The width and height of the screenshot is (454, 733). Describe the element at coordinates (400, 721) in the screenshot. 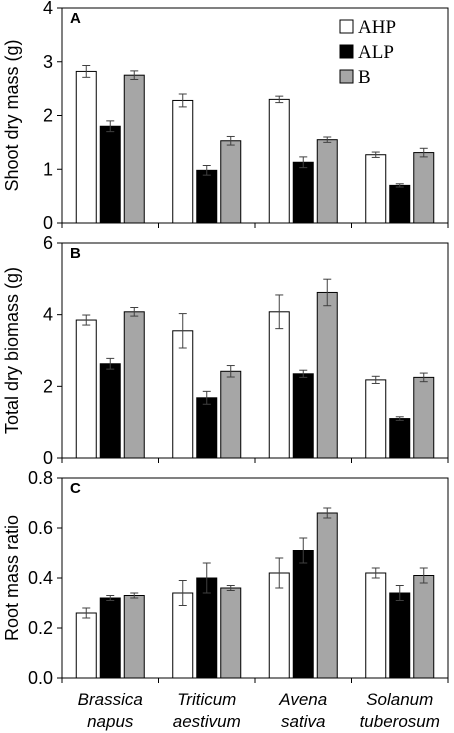

I see `x-category-label: tuberosum` at that location.